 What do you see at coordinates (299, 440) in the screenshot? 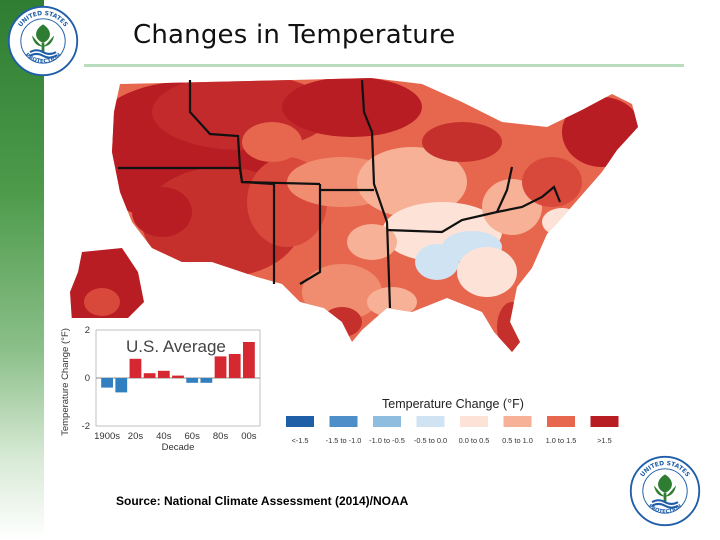
I see `legend-label: <-1.5` at bounding box center [299, 440].